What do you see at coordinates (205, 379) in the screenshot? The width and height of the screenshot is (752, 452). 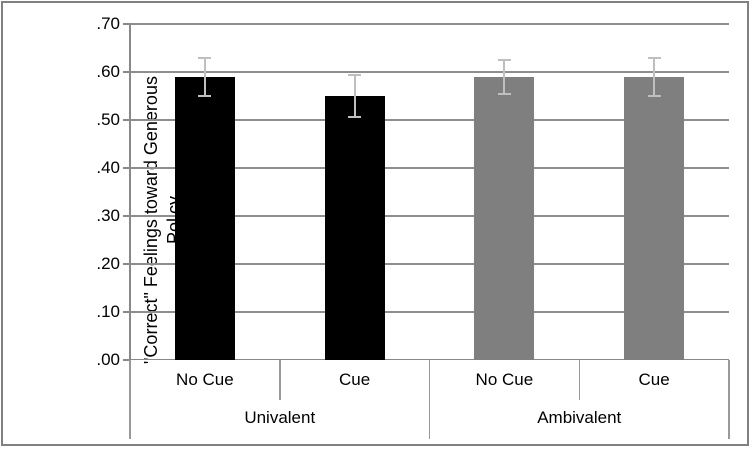 I see `category-label-0: No Cue` at bounding box center [205, 379].